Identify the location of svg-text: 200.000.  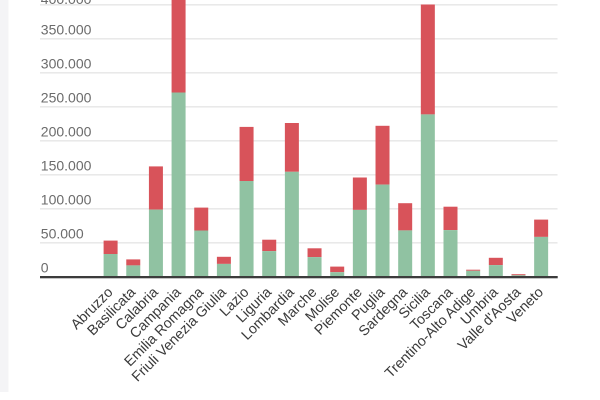
(66, 132).